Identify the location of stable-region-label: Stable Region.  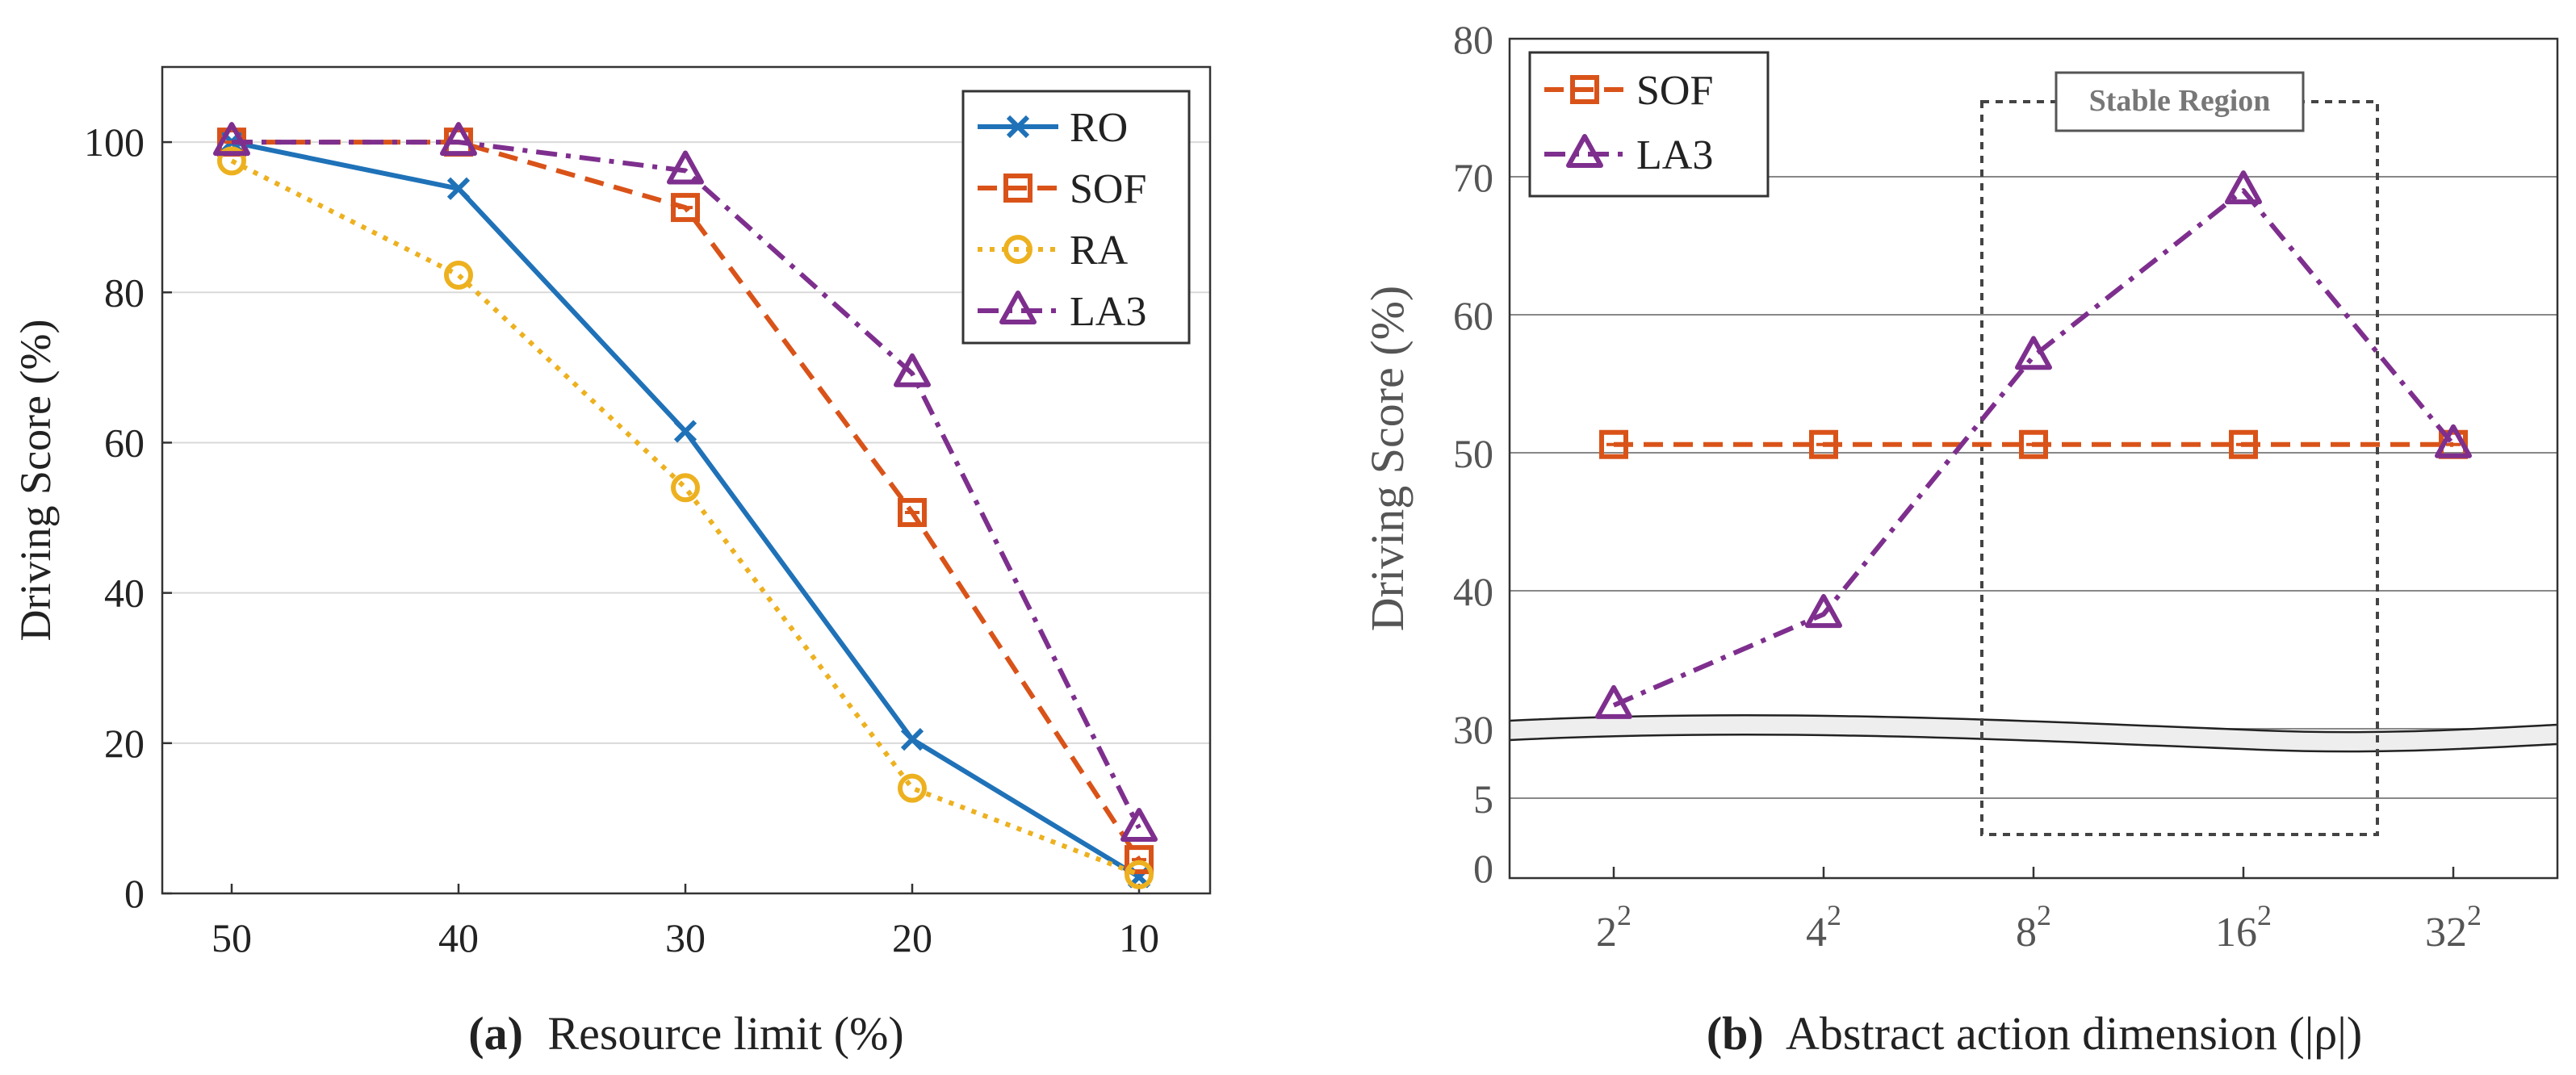
(2180, 101).